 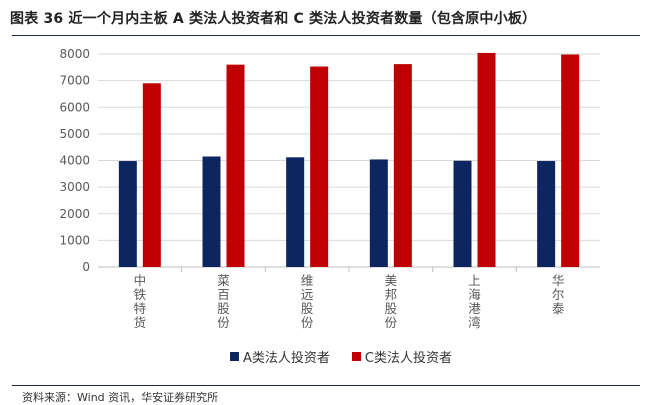 What do you see at coordinates (408, 358) in the screenshot?
I see `legend-label-c: C类法人投资者` at bounding box center [408, 358].